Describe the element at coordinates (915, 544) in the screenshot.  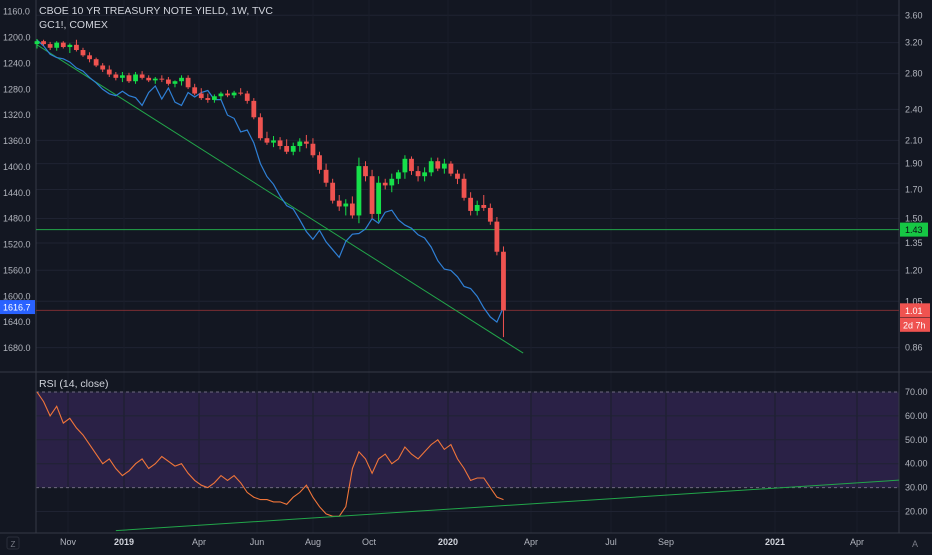
I see `auto-scale-label: A` at that location.